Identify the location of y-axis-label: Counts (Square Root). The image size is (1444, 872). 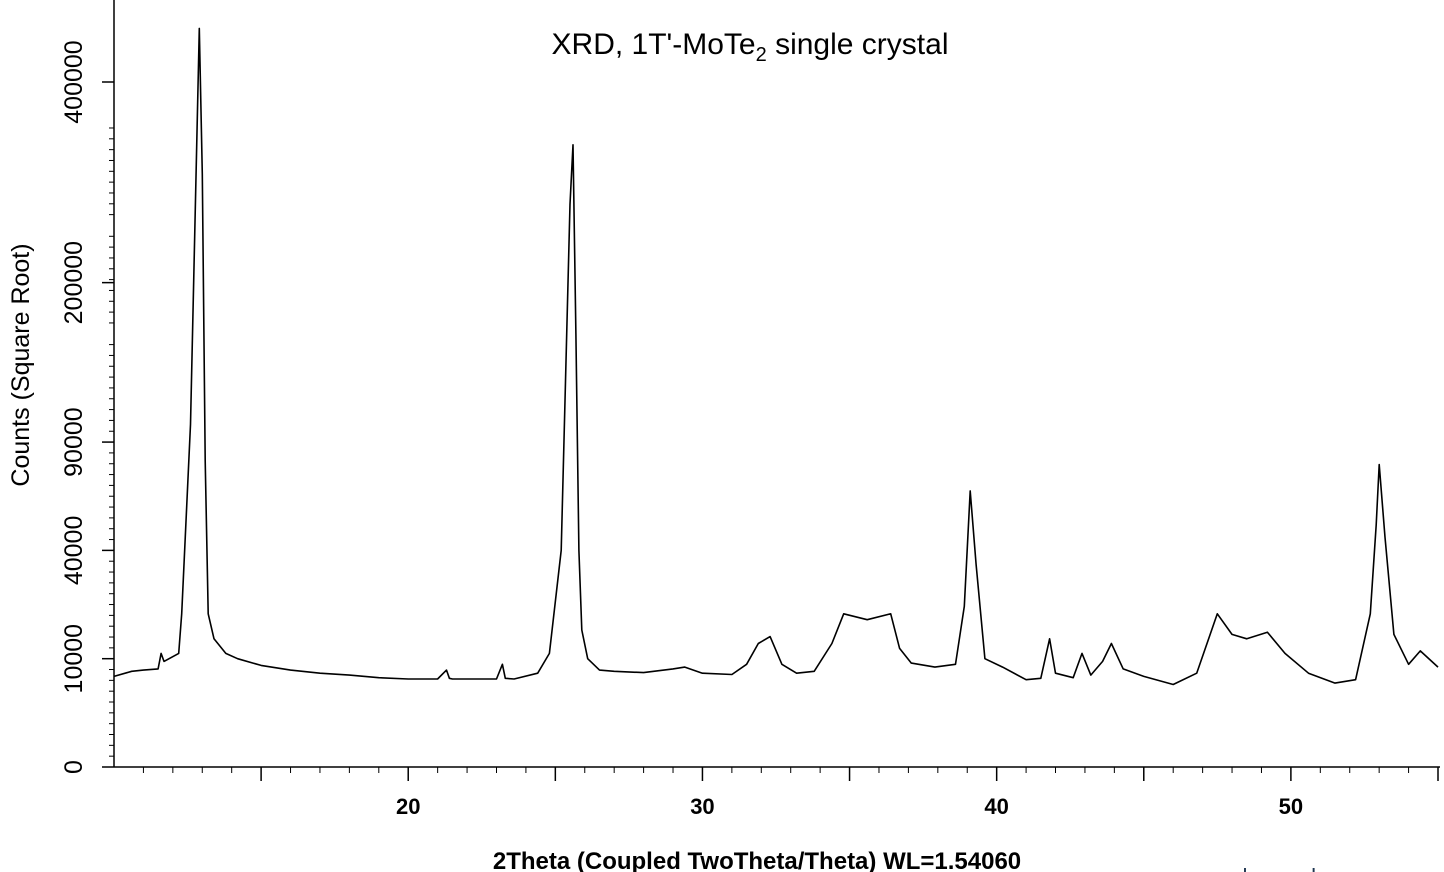
(21, 364).